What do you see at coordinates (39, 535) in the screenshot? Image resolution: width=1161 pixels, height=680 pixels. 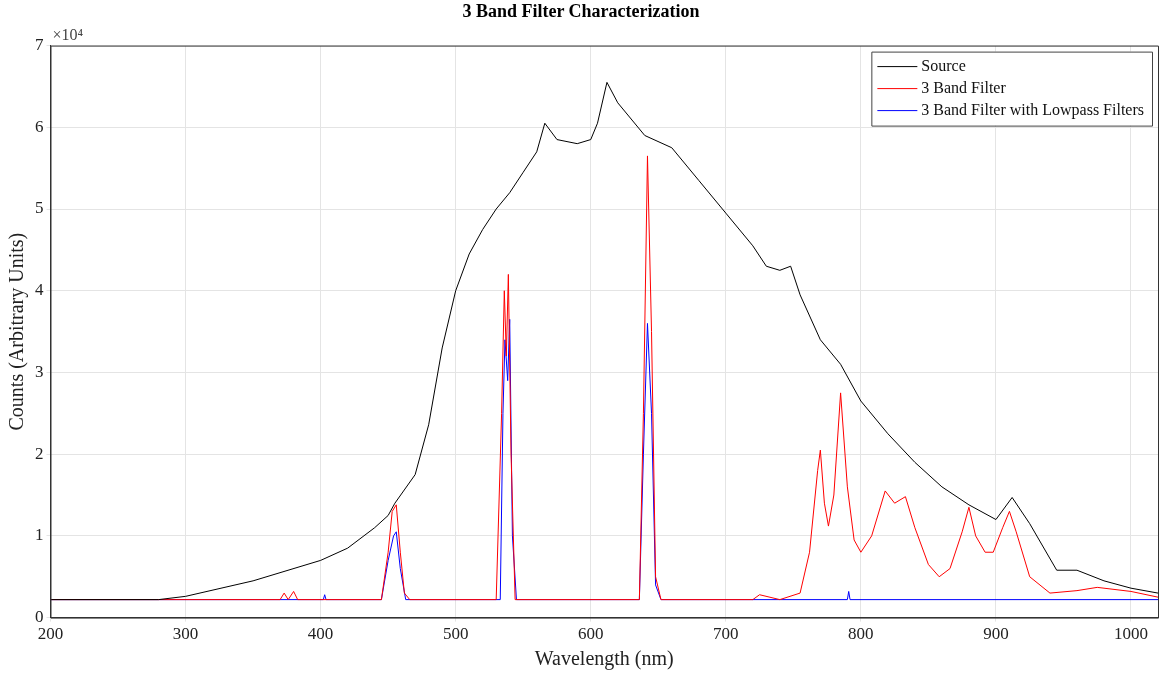 I see `y-tick-label: 1` at bounding box center [39, 535].